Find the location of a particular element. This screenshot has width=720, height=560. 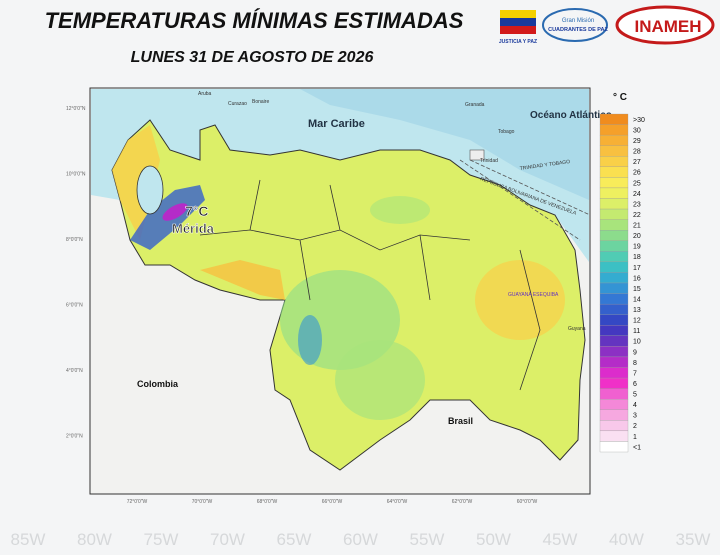

legend-label: 6 is located at coordinates (635, 384).